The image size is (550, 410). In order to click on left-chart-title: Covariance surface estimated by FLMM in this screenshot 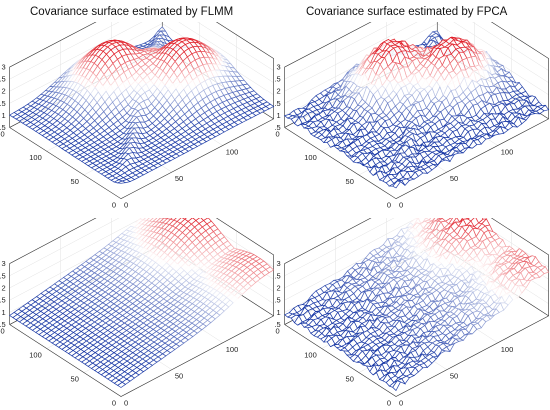, I will do `click(132, 12)`.